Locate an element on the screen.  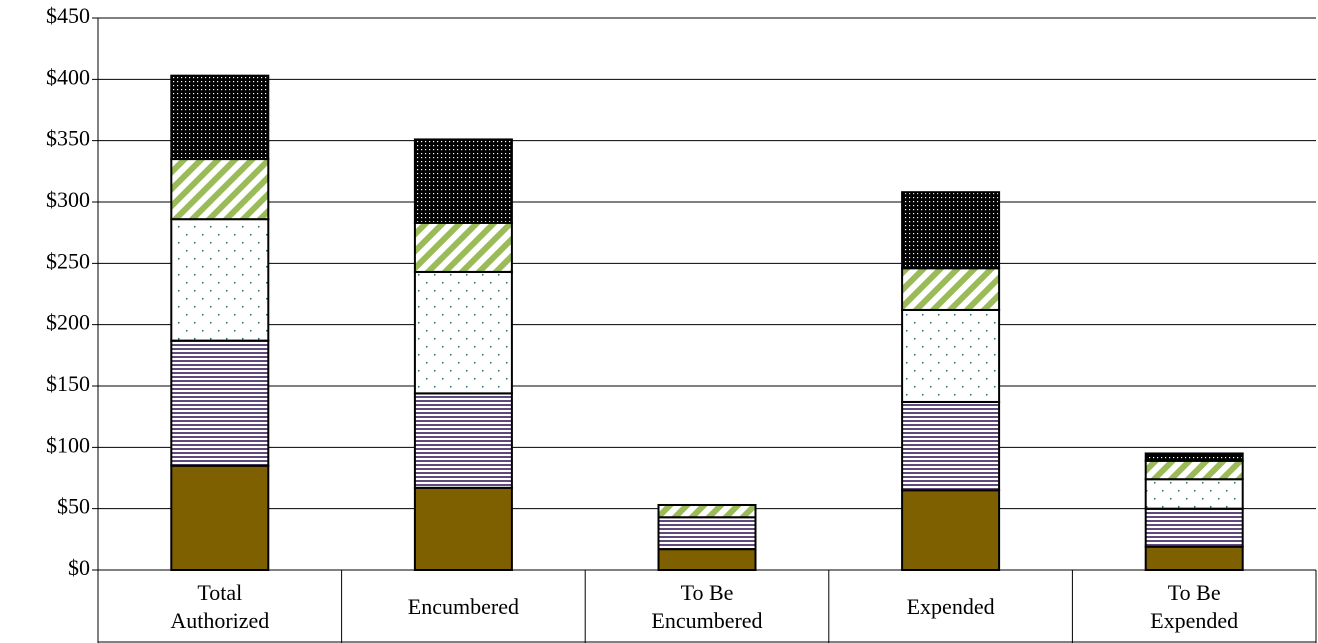
y-tick-label: $200 is located at coordinates (68, 322).